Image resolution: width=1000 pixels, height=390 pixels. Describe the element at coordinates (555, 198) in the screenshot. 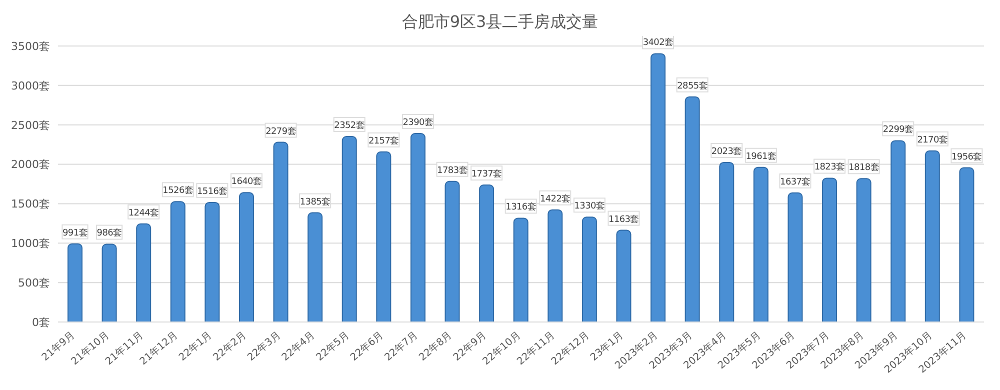

I see `data-label: 1422套` at that location.